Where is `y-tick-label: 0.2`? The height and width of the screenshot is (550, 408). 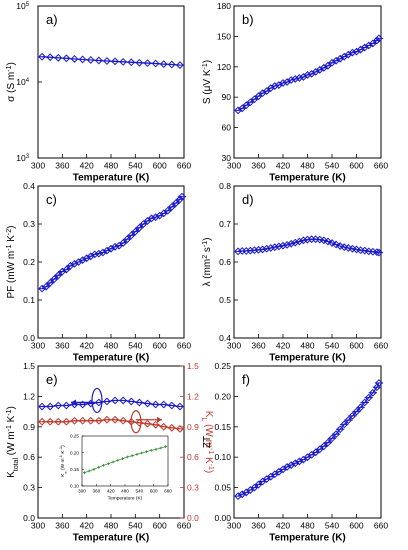 y-tick-label: 0.2 is located at coordinates (29, 262).